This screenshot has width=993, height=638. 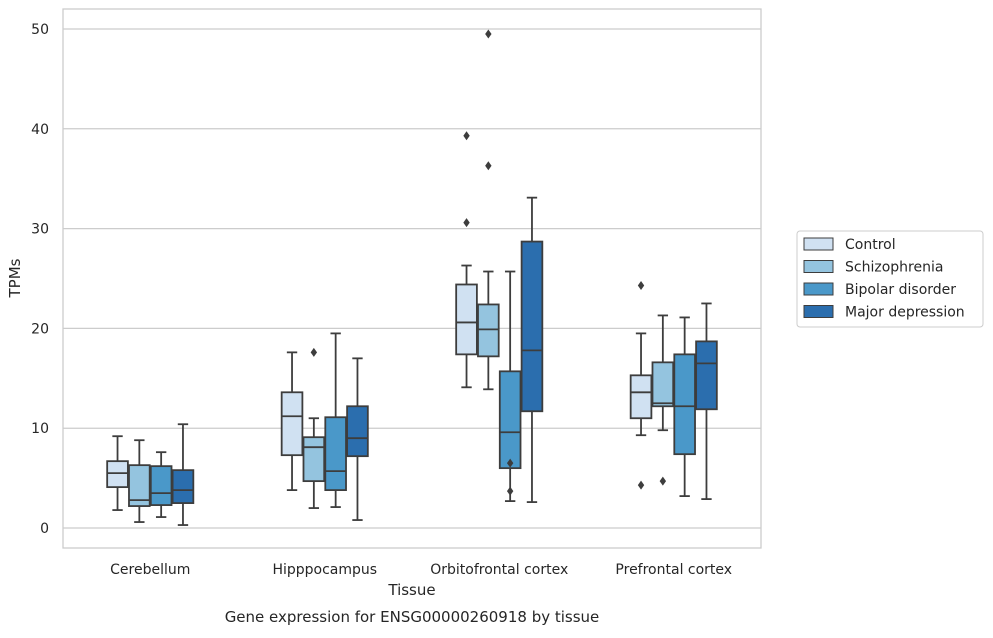 I want to click on y-tick-label: 40, so click(x=40, y=130).